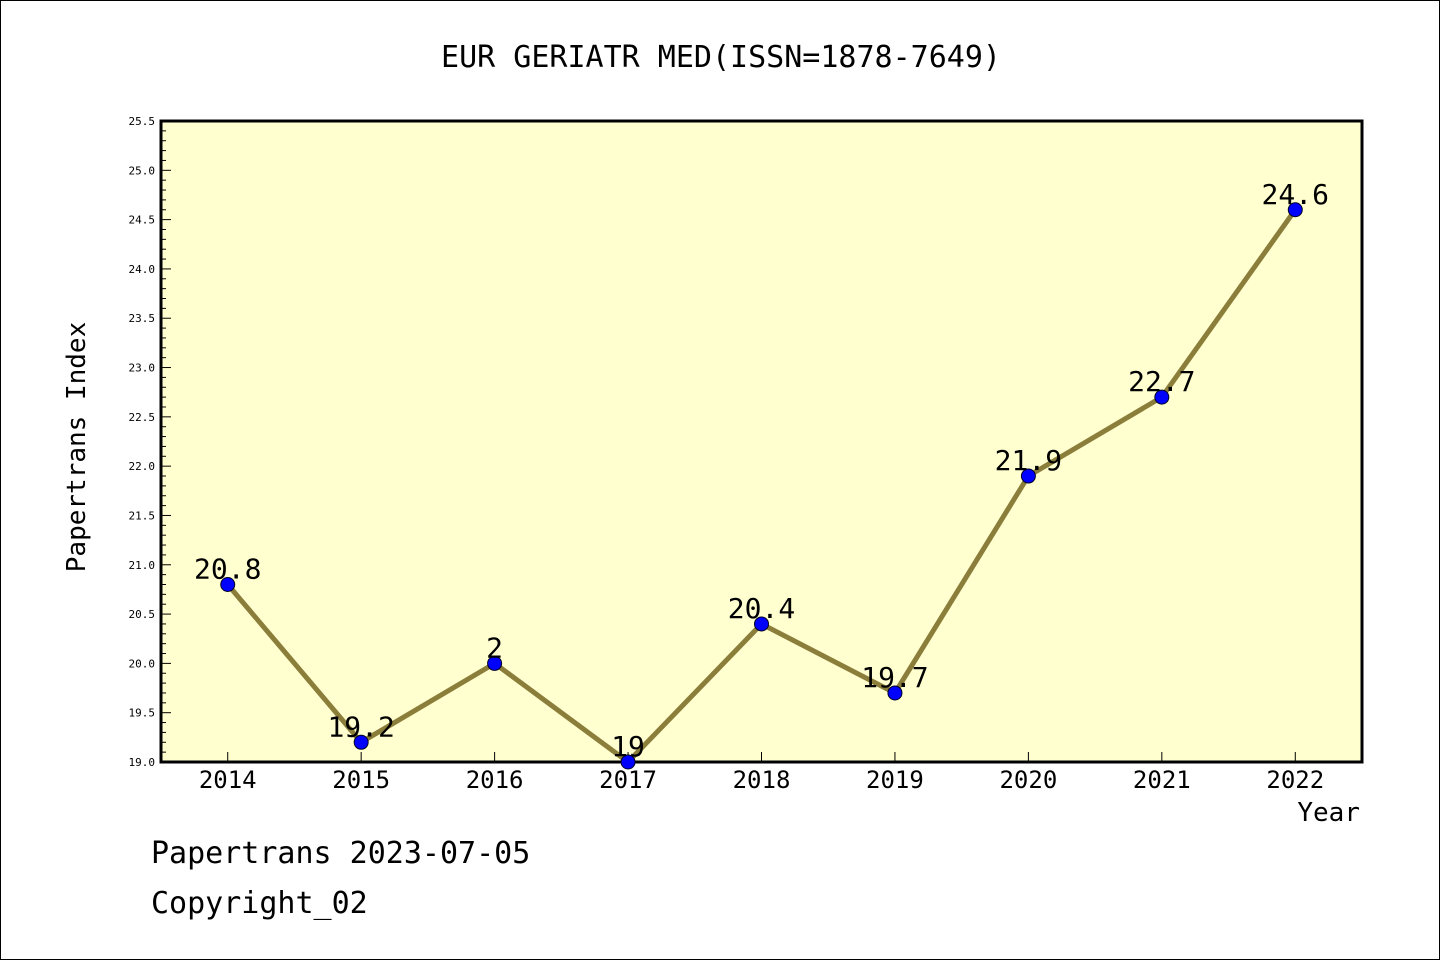 The width and height of the screenshot is (1440, 964). Describe the element at coordinates (142, 614) in the screenshot. I see `y-tick-label: 20.5` at that location.